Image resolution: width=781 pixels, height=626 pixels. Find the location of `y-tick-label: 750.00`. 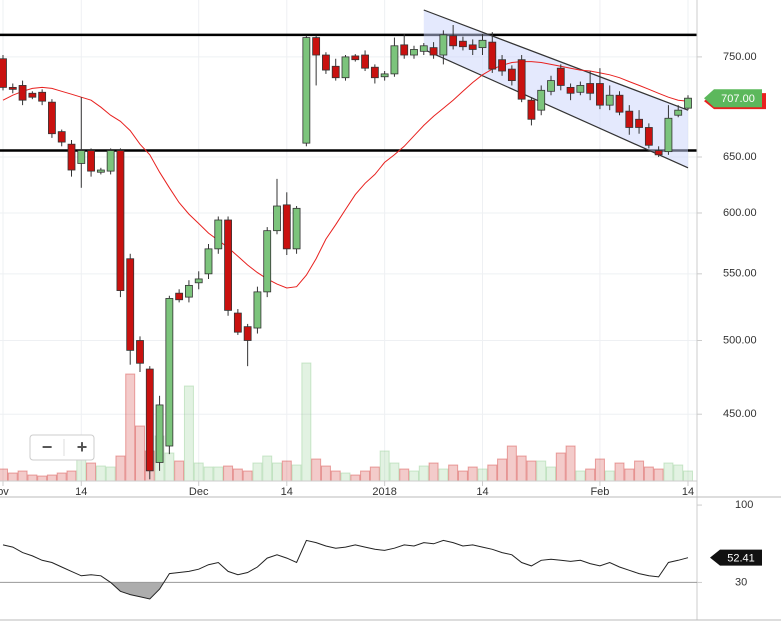

y-tick-label: 750.00 is located at coordinates (740, 57).